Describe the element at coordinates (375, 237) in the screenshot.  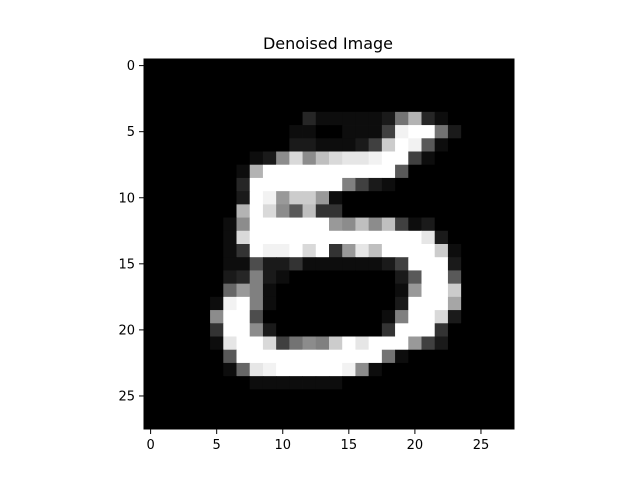
I see `heatmap-cell-r13-c17` at that location.